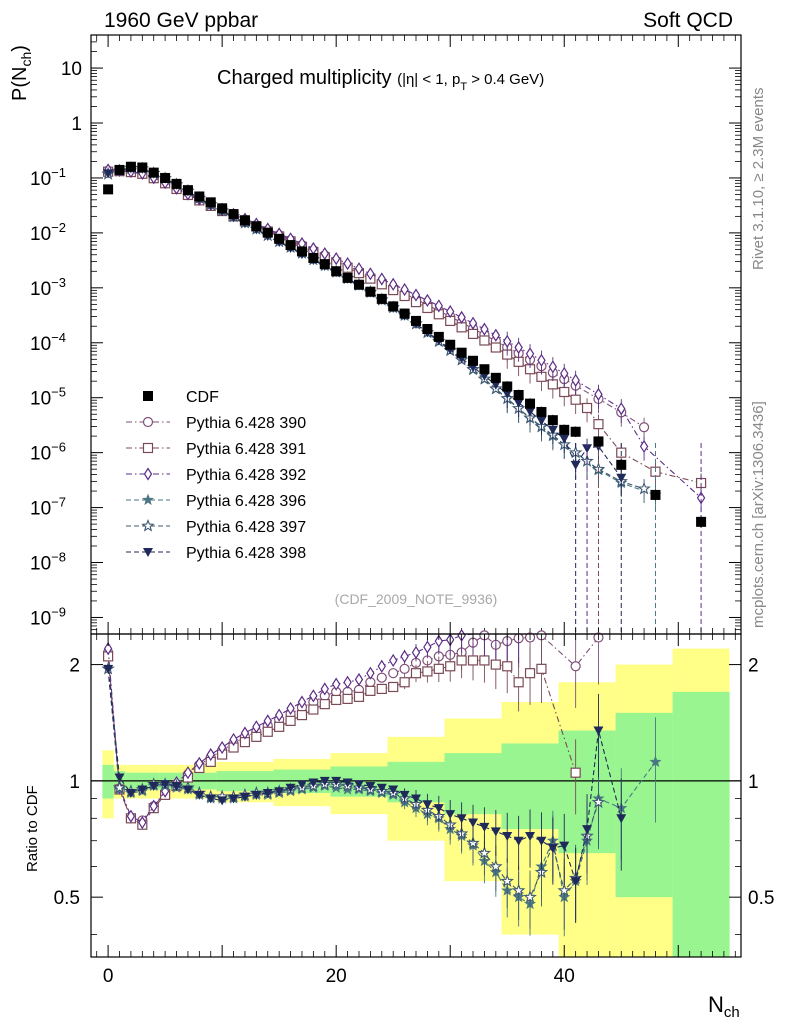 This screenshot has height=1024, width=786. Describe the element at coordinates (342, 741) in the screenshot. I see `ratio-line` at that location.